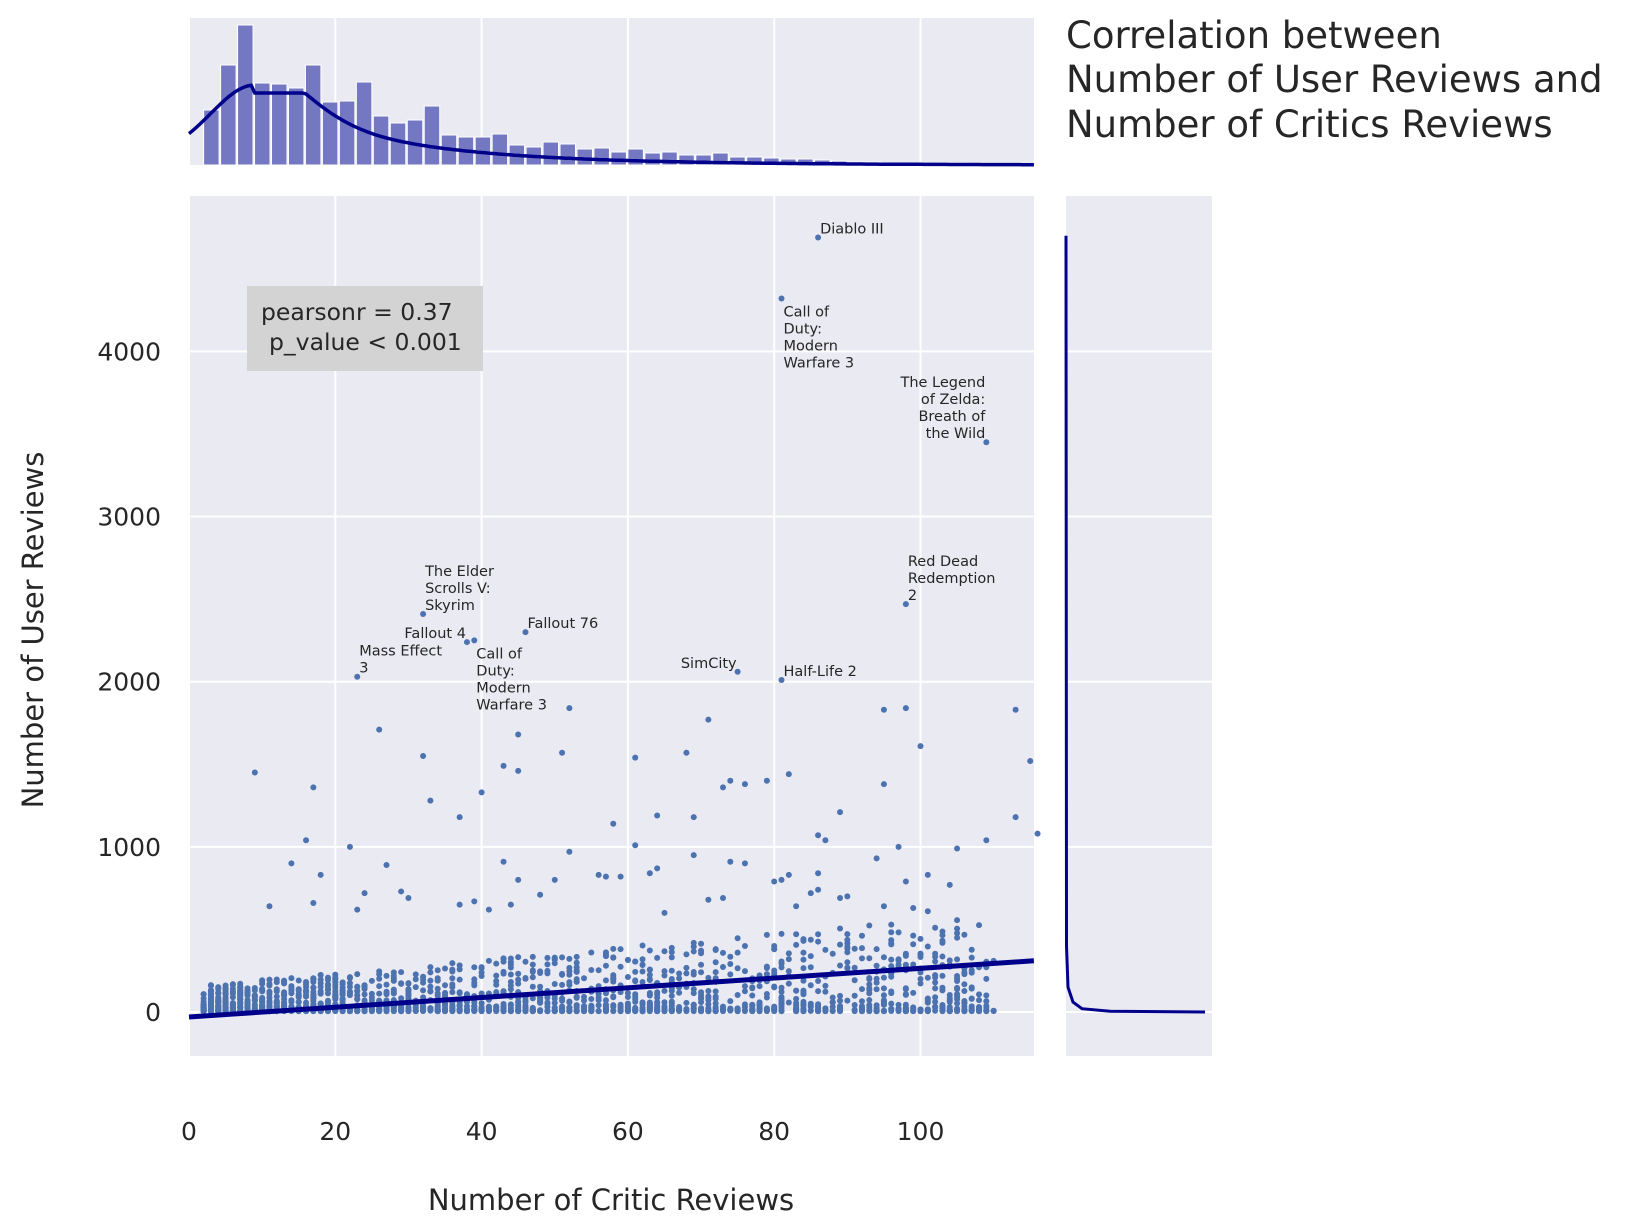 The height and width of the screenshot is (1231, 1635). What do you see at coordinates (610, 125) in the screenshot?
I see `top-marginal-kde-curve` at bounding box center [610, 125].